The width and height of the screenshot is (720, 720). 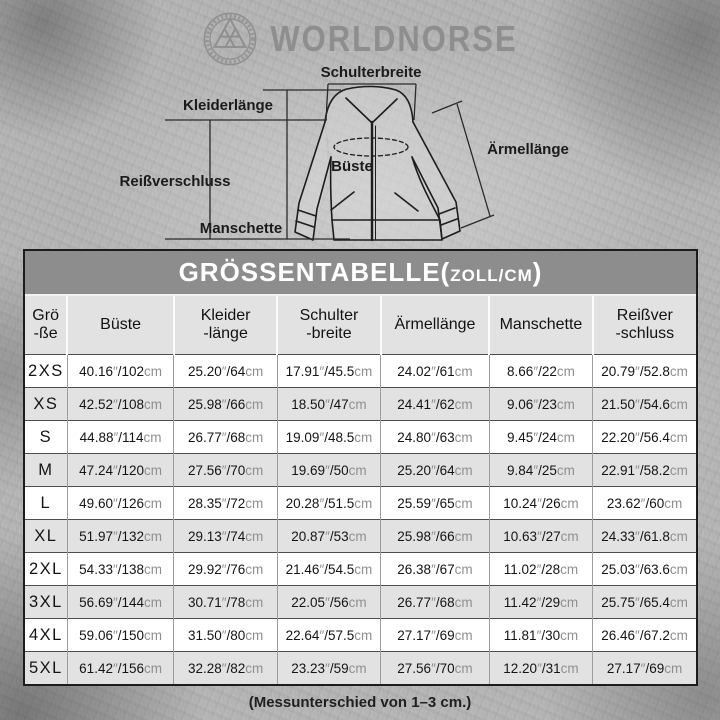 I want to click on measurement-cell: 9.45″/24cm, so click(x=540, y=437).